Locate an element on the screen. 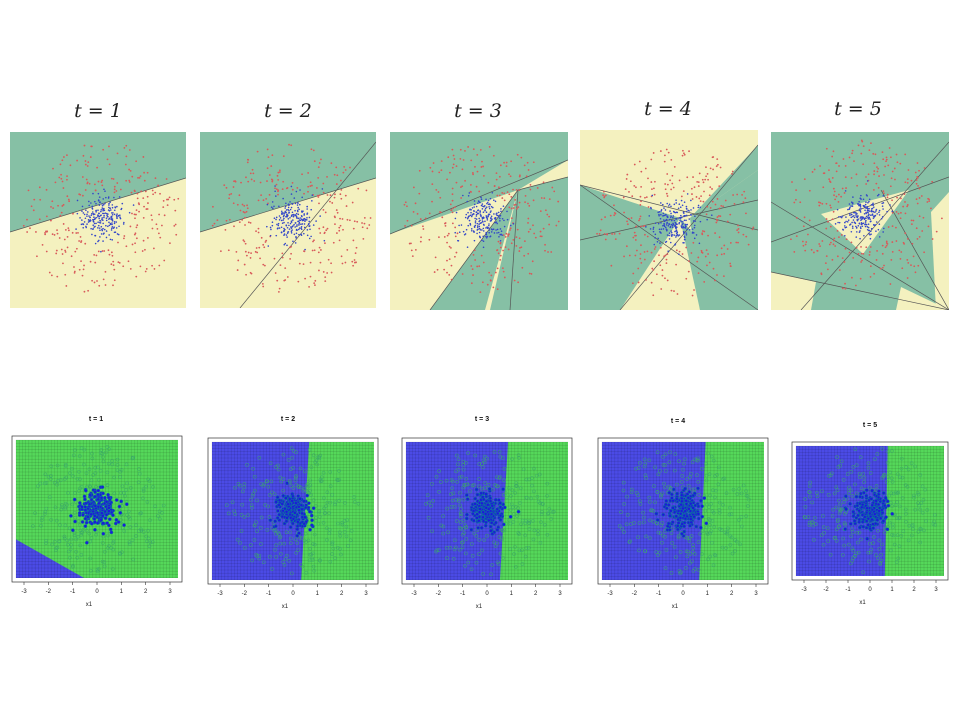 This screenshot has height=720, width=960. x-axis-label: x1 is located at coordinates (675, 607).